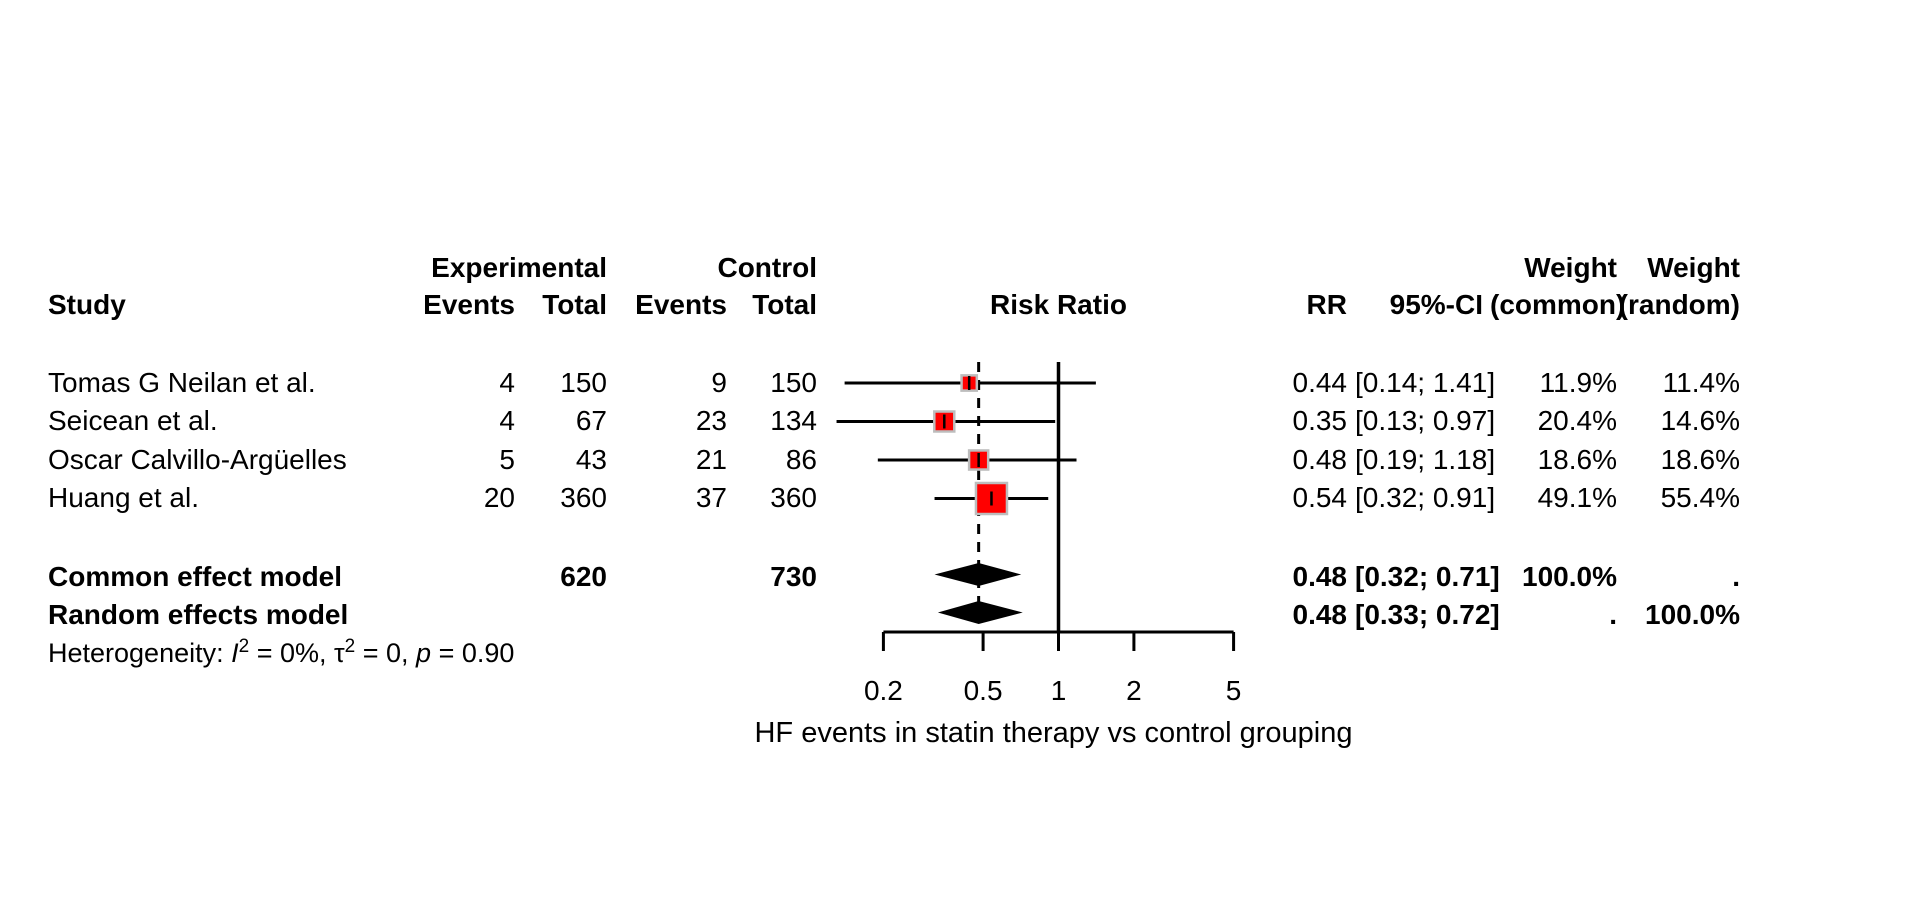 Image resolution: width=1918 pixels, height=920 pixels. Describe the element at coordinates (1577, 497) in the screenshot. I see `weight-common-value: 49.1%` at that location.